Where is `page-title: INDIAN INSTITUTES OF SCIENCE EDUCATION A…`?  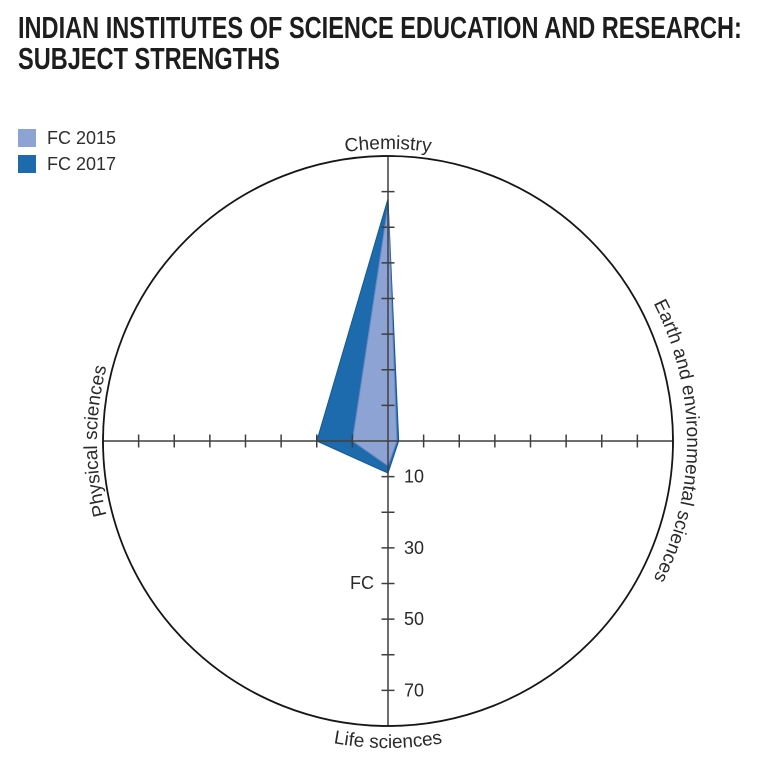 page-title: INDIAN INSTITUTES OF SCIENCE EDUCATION A… is located at coordinates (380, 43).